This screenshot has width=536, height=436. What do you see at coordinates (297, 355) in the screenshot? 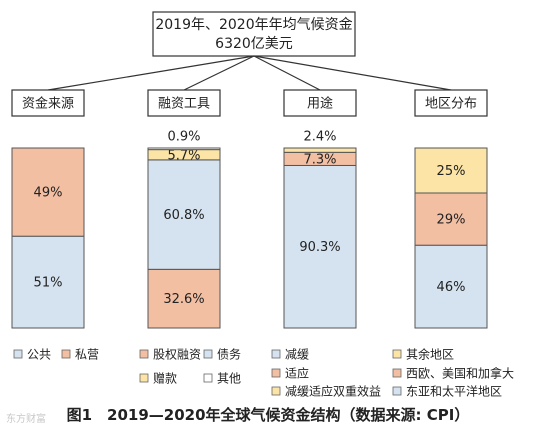
I see `legend-label-6: 减缓` at bounding box center [297, 355].